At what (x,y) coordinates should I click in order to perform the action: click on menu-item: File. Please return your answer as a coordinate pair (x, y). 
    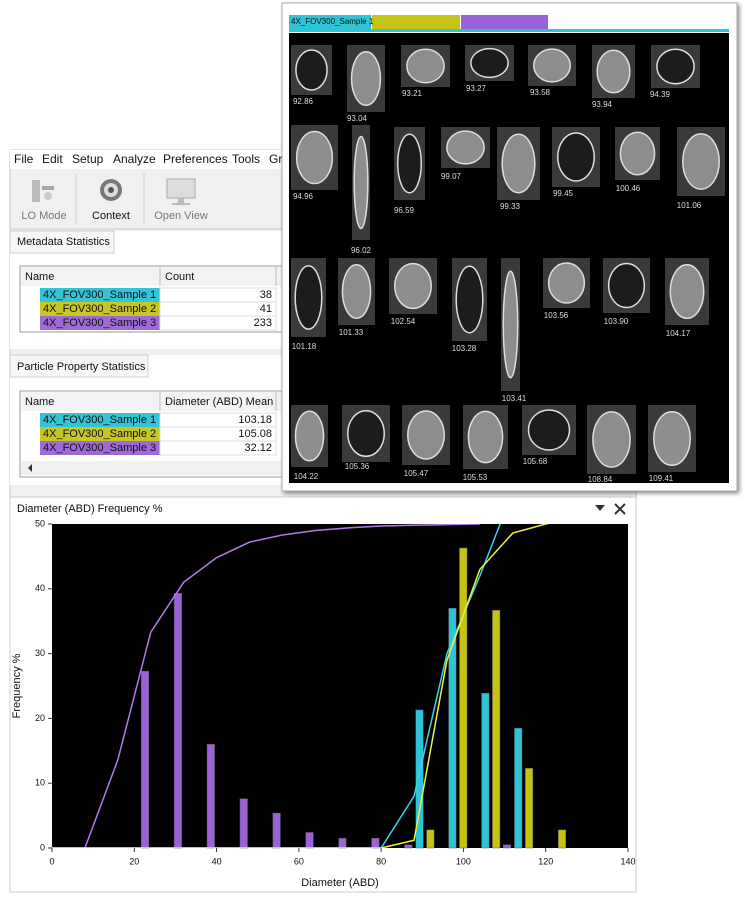
    Looking at the image, I should click on (24, 159).